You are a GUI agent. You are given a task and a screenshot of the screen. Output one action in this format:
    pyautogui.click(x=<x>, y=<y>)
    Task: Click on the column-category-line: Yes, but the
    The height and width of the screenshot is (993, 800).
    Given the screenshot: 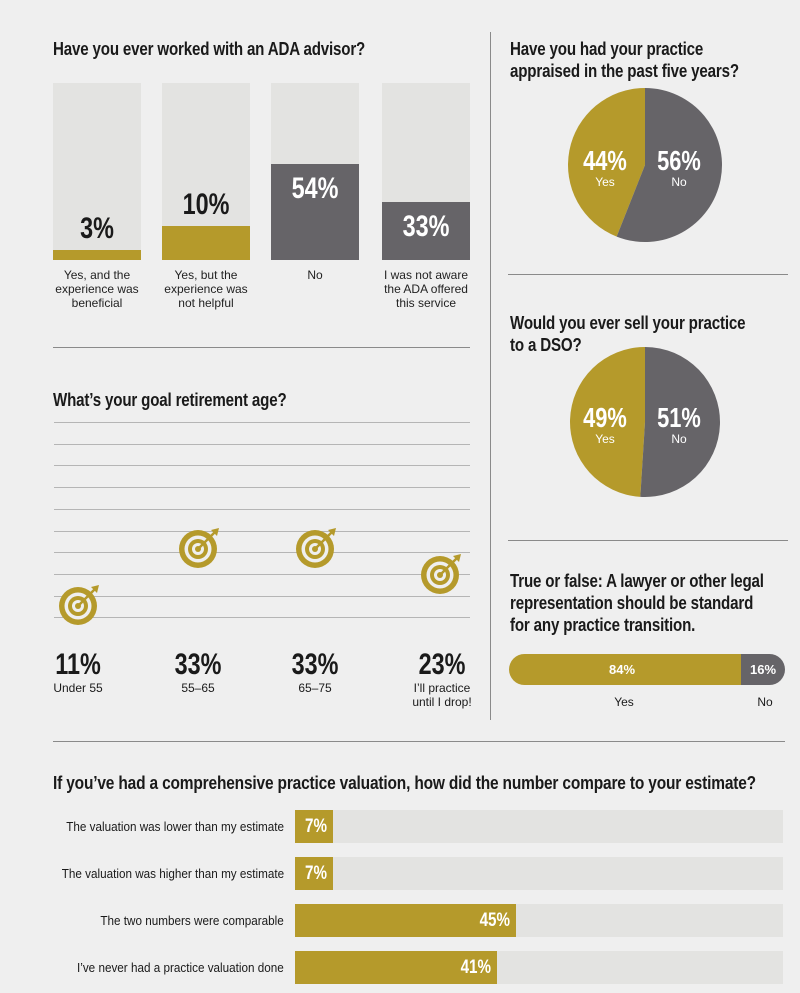 What is the action you would take?
    pyautogui.click(x=206, y=275)
    